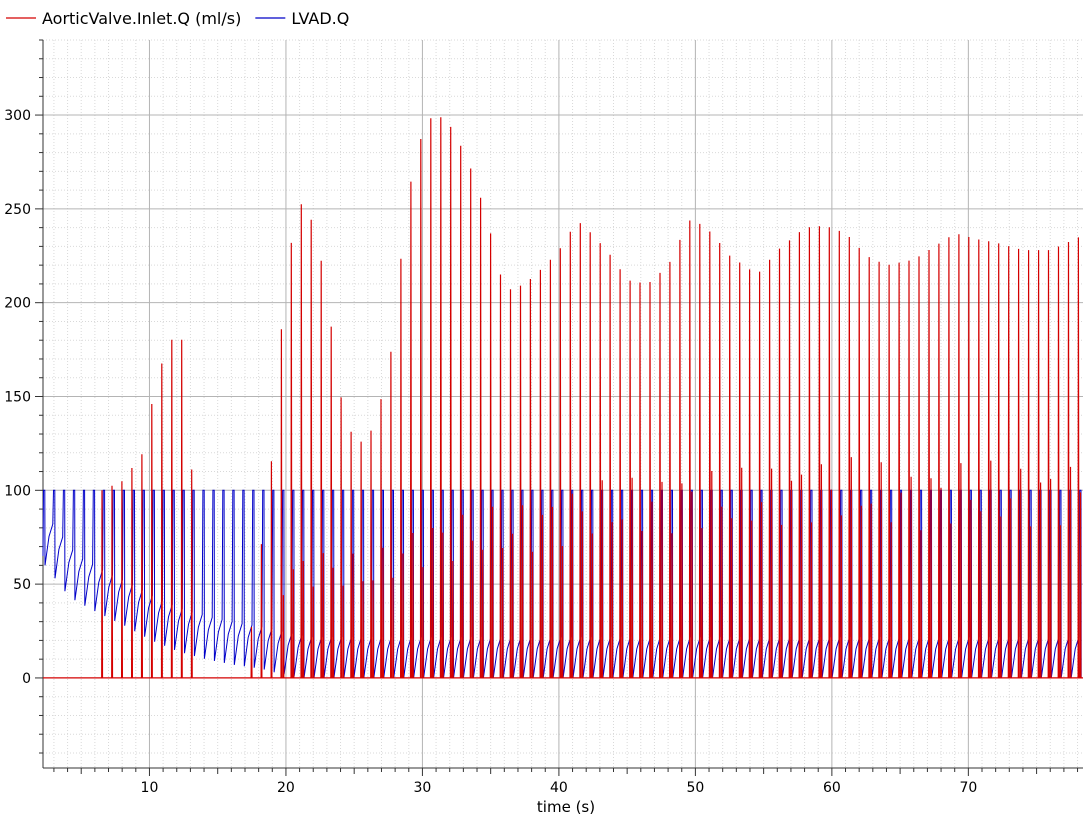 The width and height of the screenshot is (1084, 818). I want to click on y-tick-label: 50, so click(22, 585).